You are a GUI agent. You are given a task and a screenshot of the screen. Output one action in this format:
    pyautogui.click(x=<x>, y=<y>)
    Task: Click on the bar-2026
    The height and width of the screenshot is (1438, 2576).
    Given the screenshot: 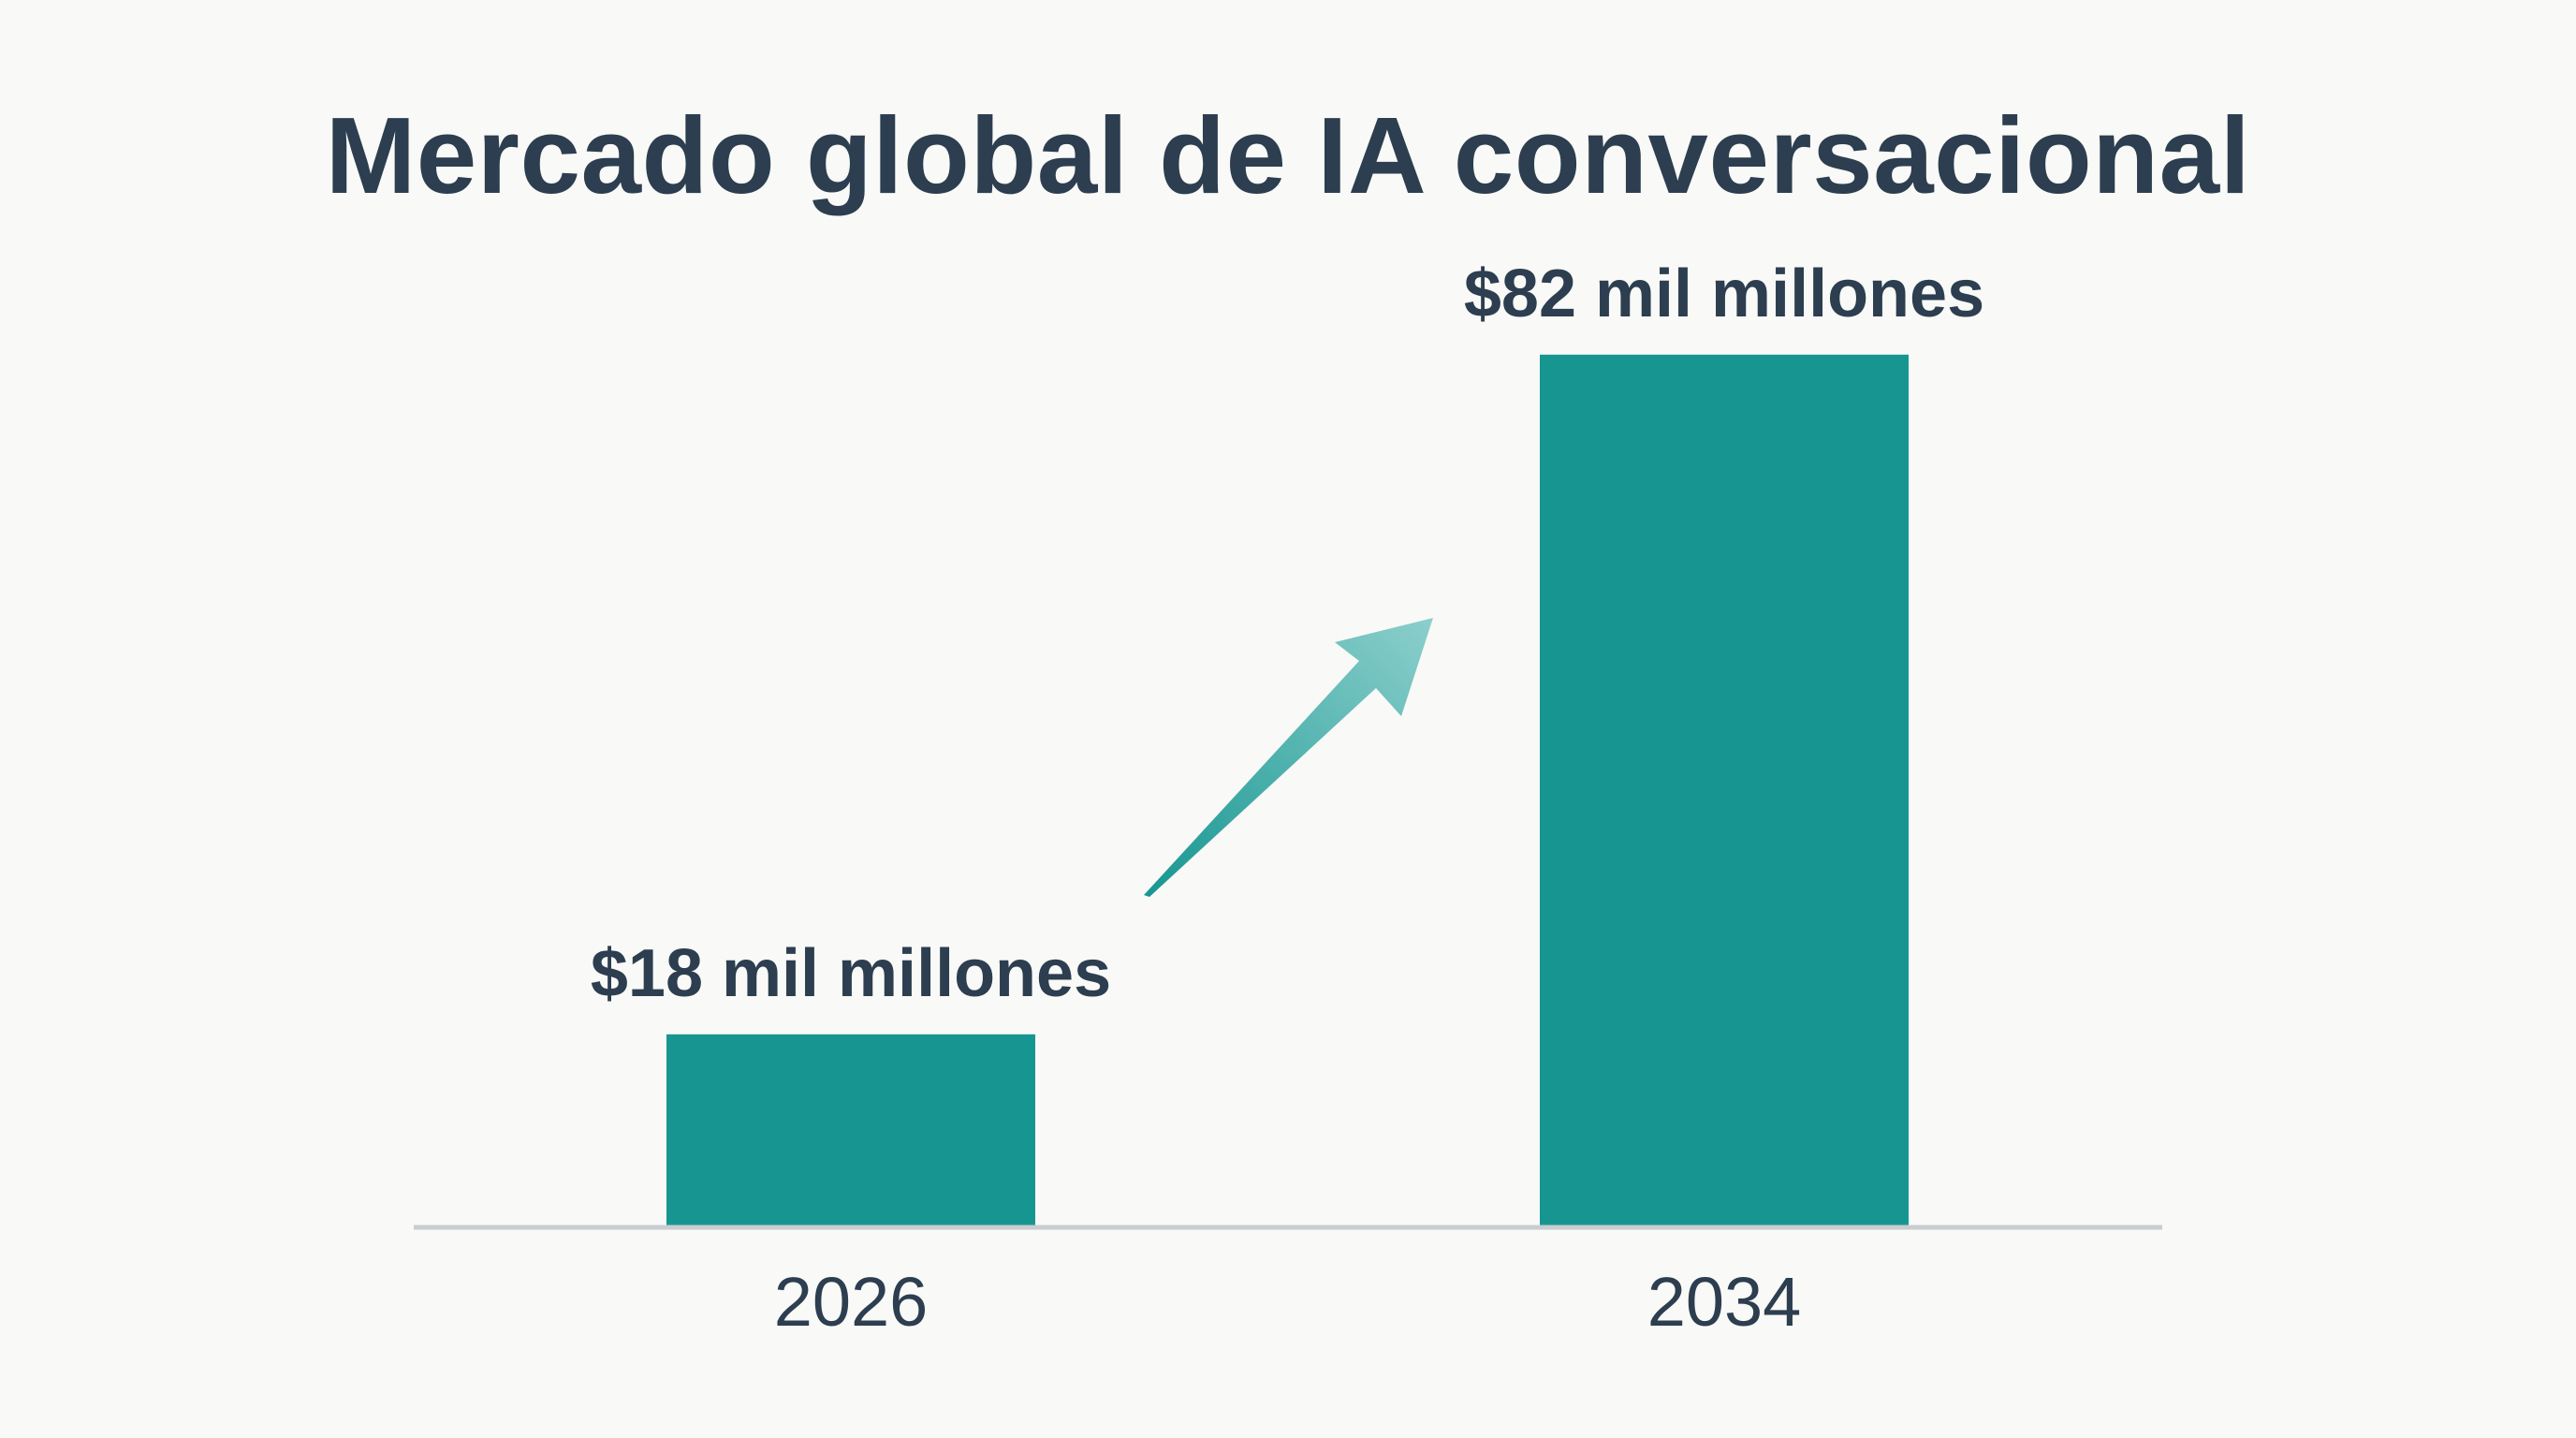 What is the action you would take?
    pyautogui.click(x=850, y=1129)
    